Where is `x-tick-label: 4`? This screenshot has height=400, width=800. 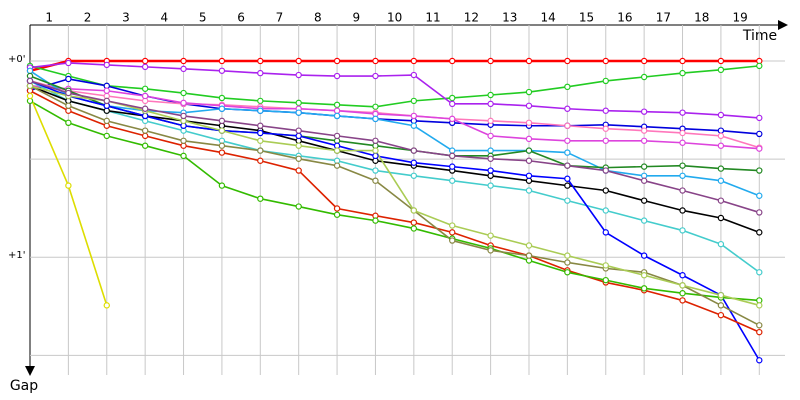
x-tick-label: 4 is located at coordinates (165, 18).